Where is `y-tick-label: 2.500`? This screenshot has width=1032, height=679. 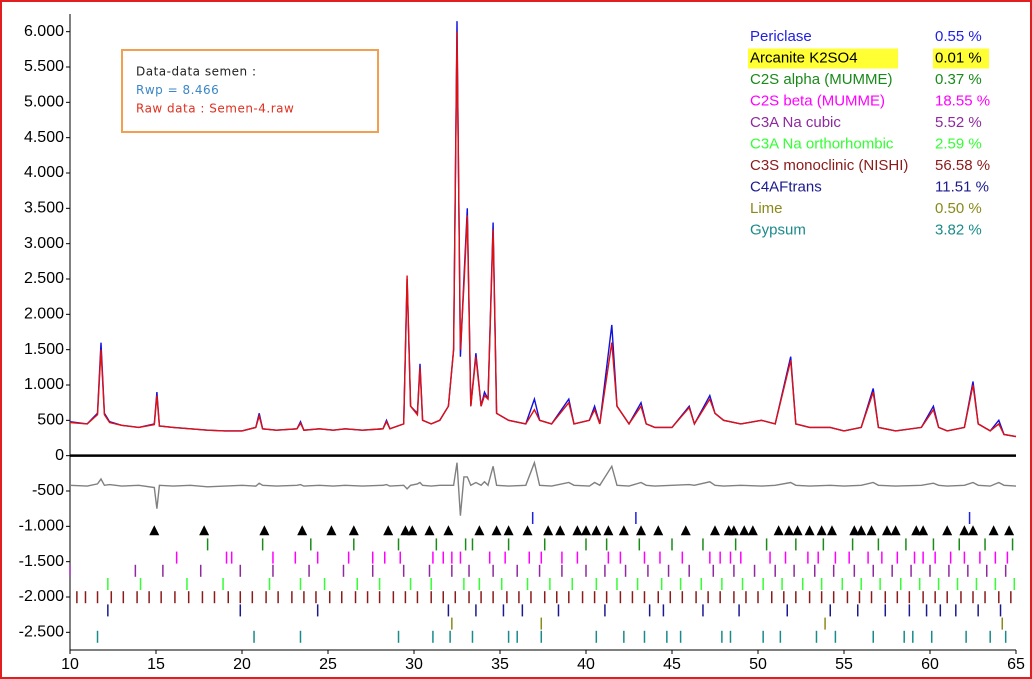
y-tick-label: 2.500 is located at coordinates (44, 278).